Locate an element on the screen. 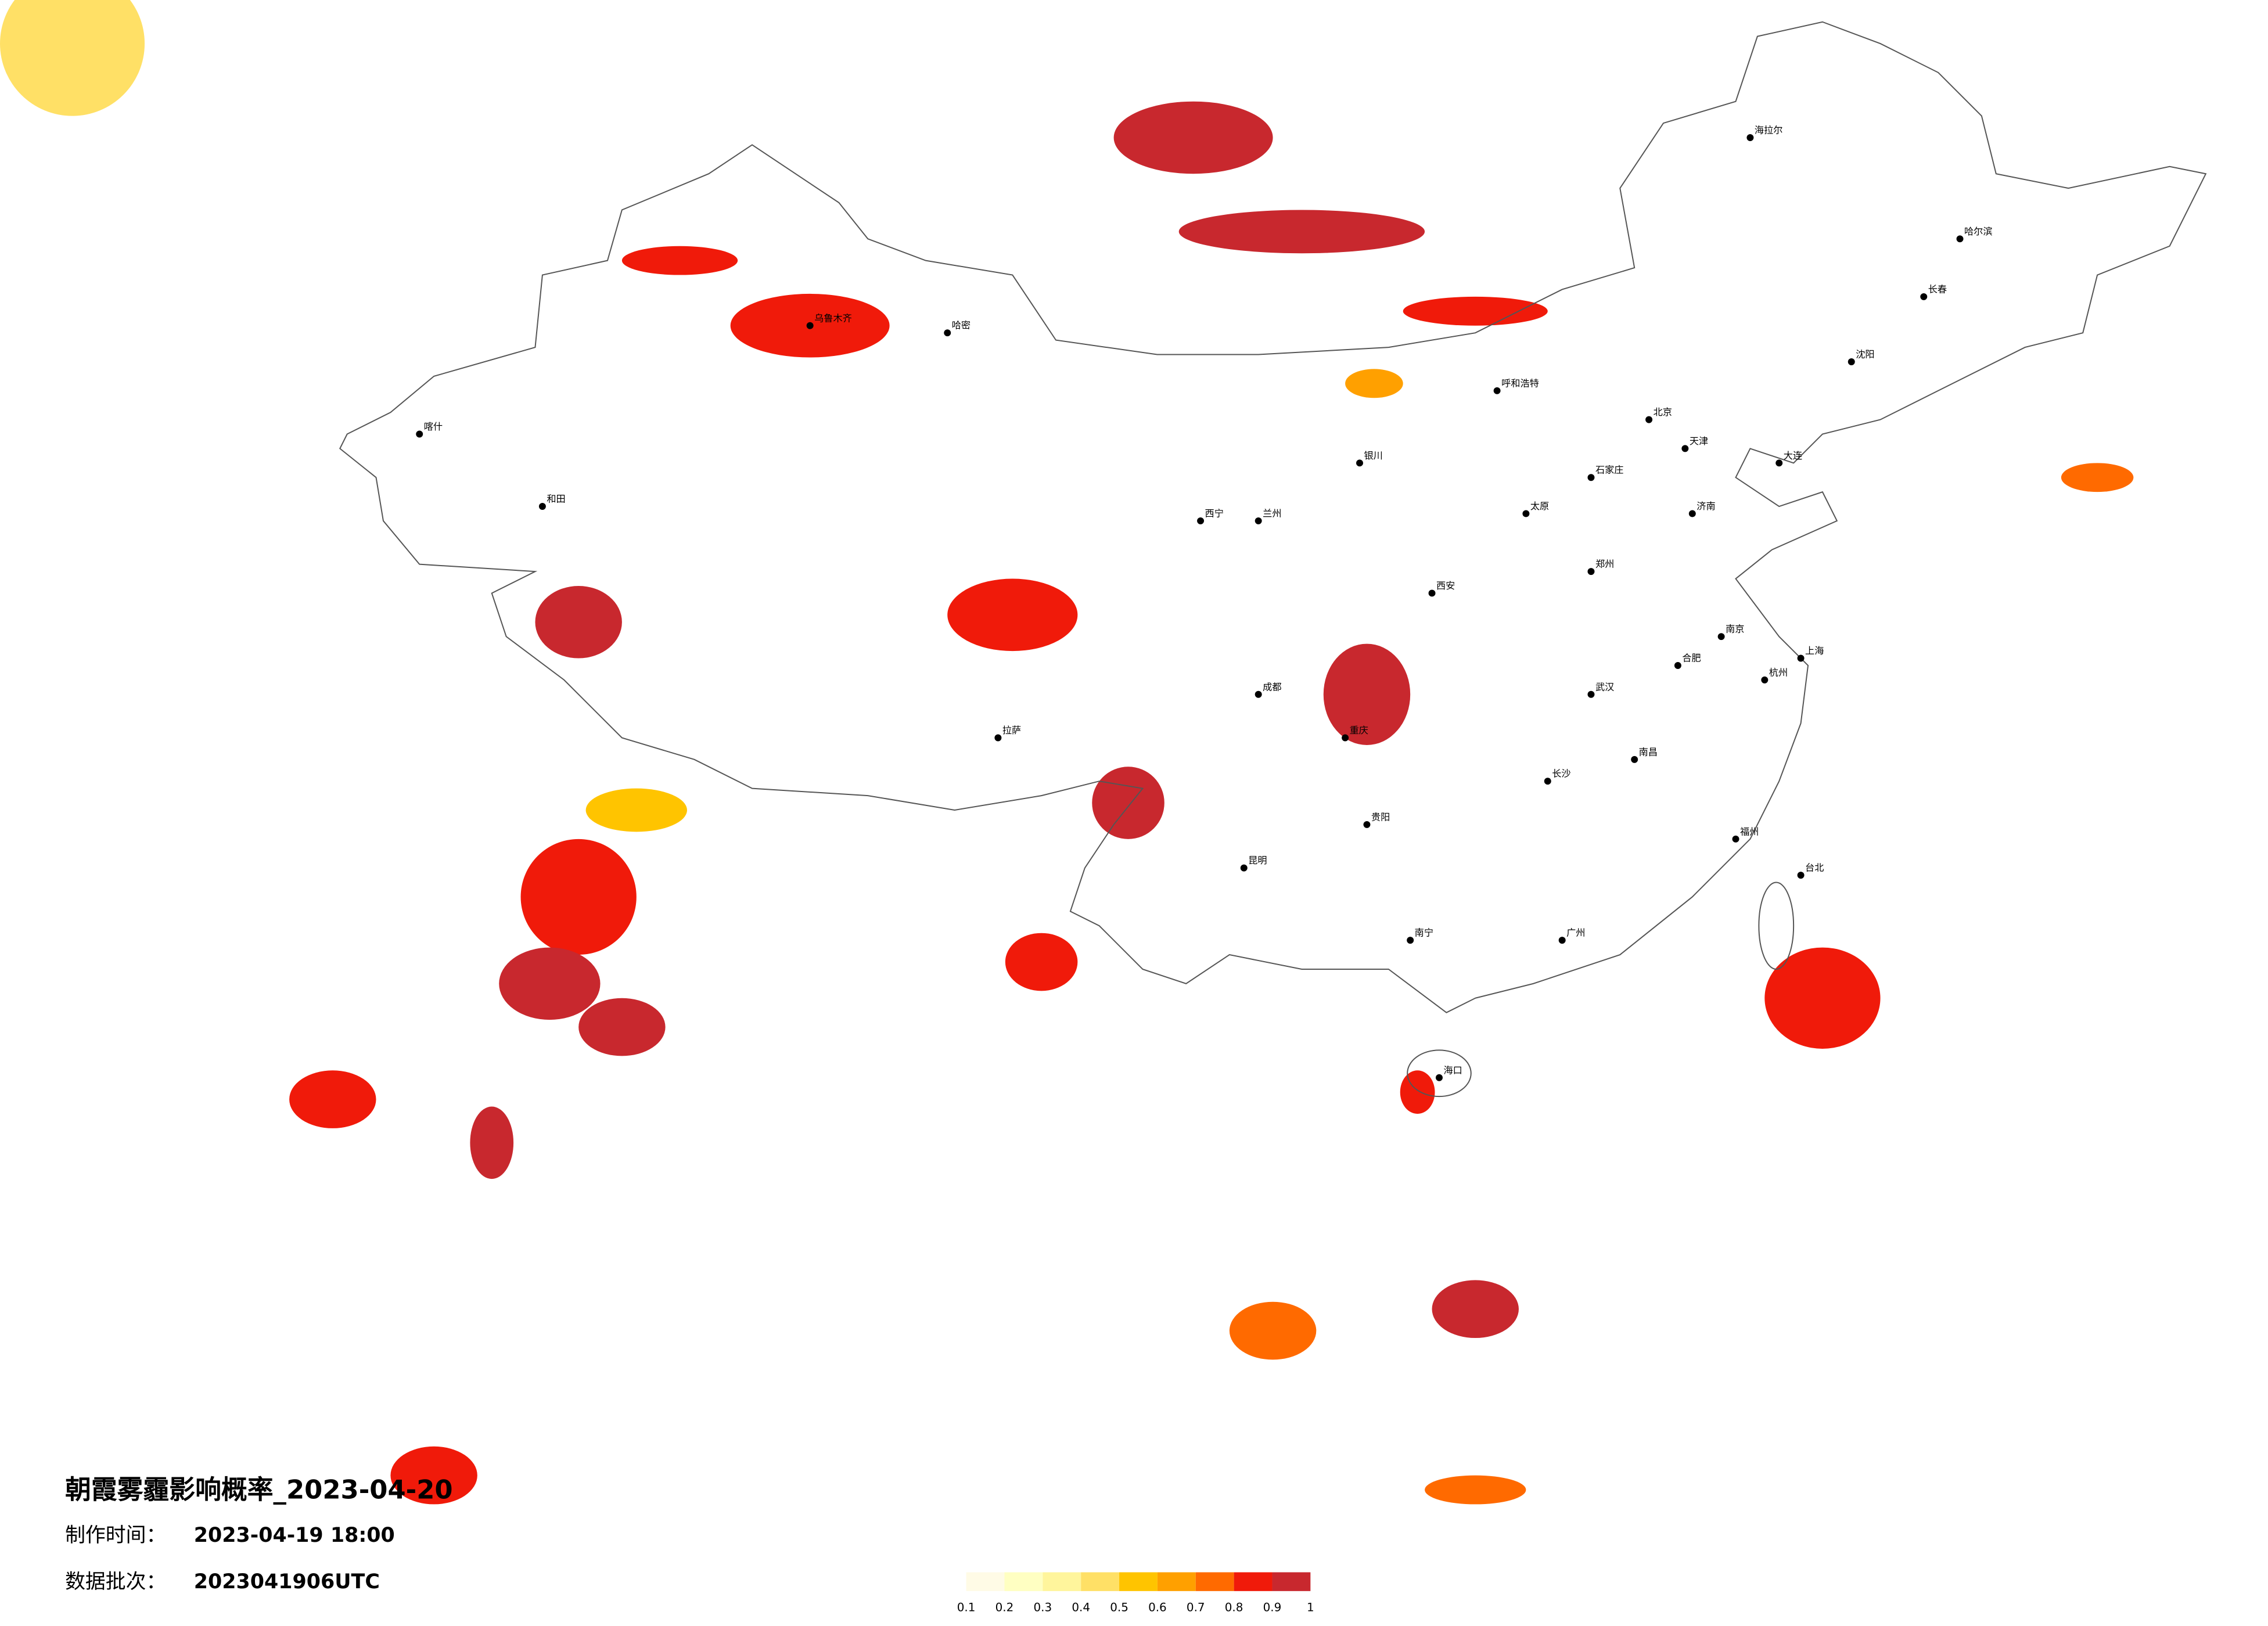 The width and height of the screenshot is (2268, 1626). city-label: 乌鲁木齐 is located at coordinates (833, 317).